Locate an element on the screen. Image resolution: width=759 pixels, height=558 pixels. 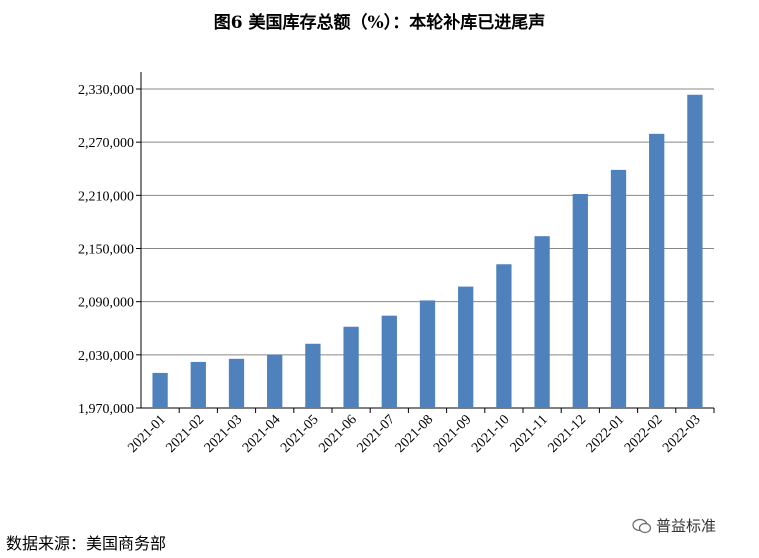
source-note: 数据来源：美国商务部 is located at coordinates (86, 543).